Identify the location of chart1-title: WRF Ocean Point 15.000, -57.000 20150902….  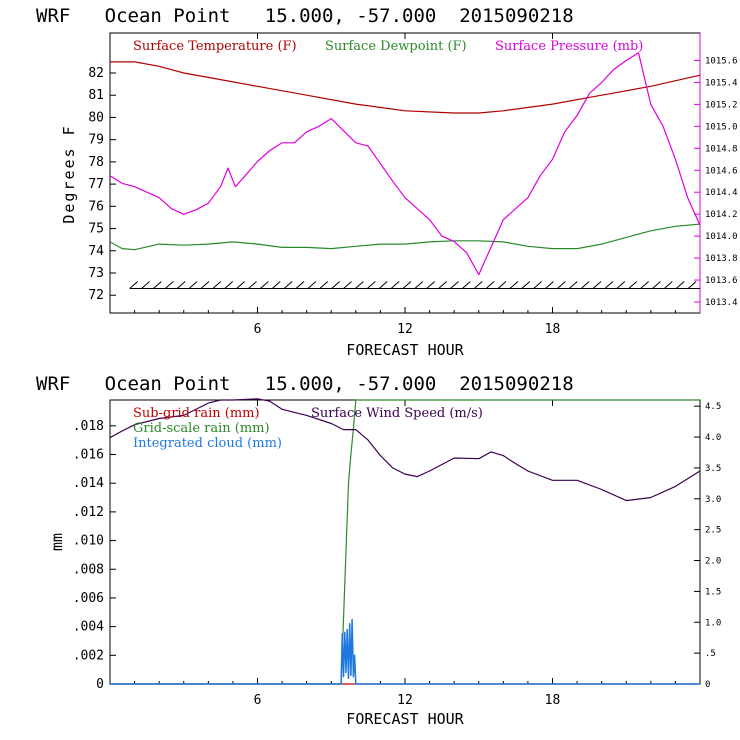
(305, 16).